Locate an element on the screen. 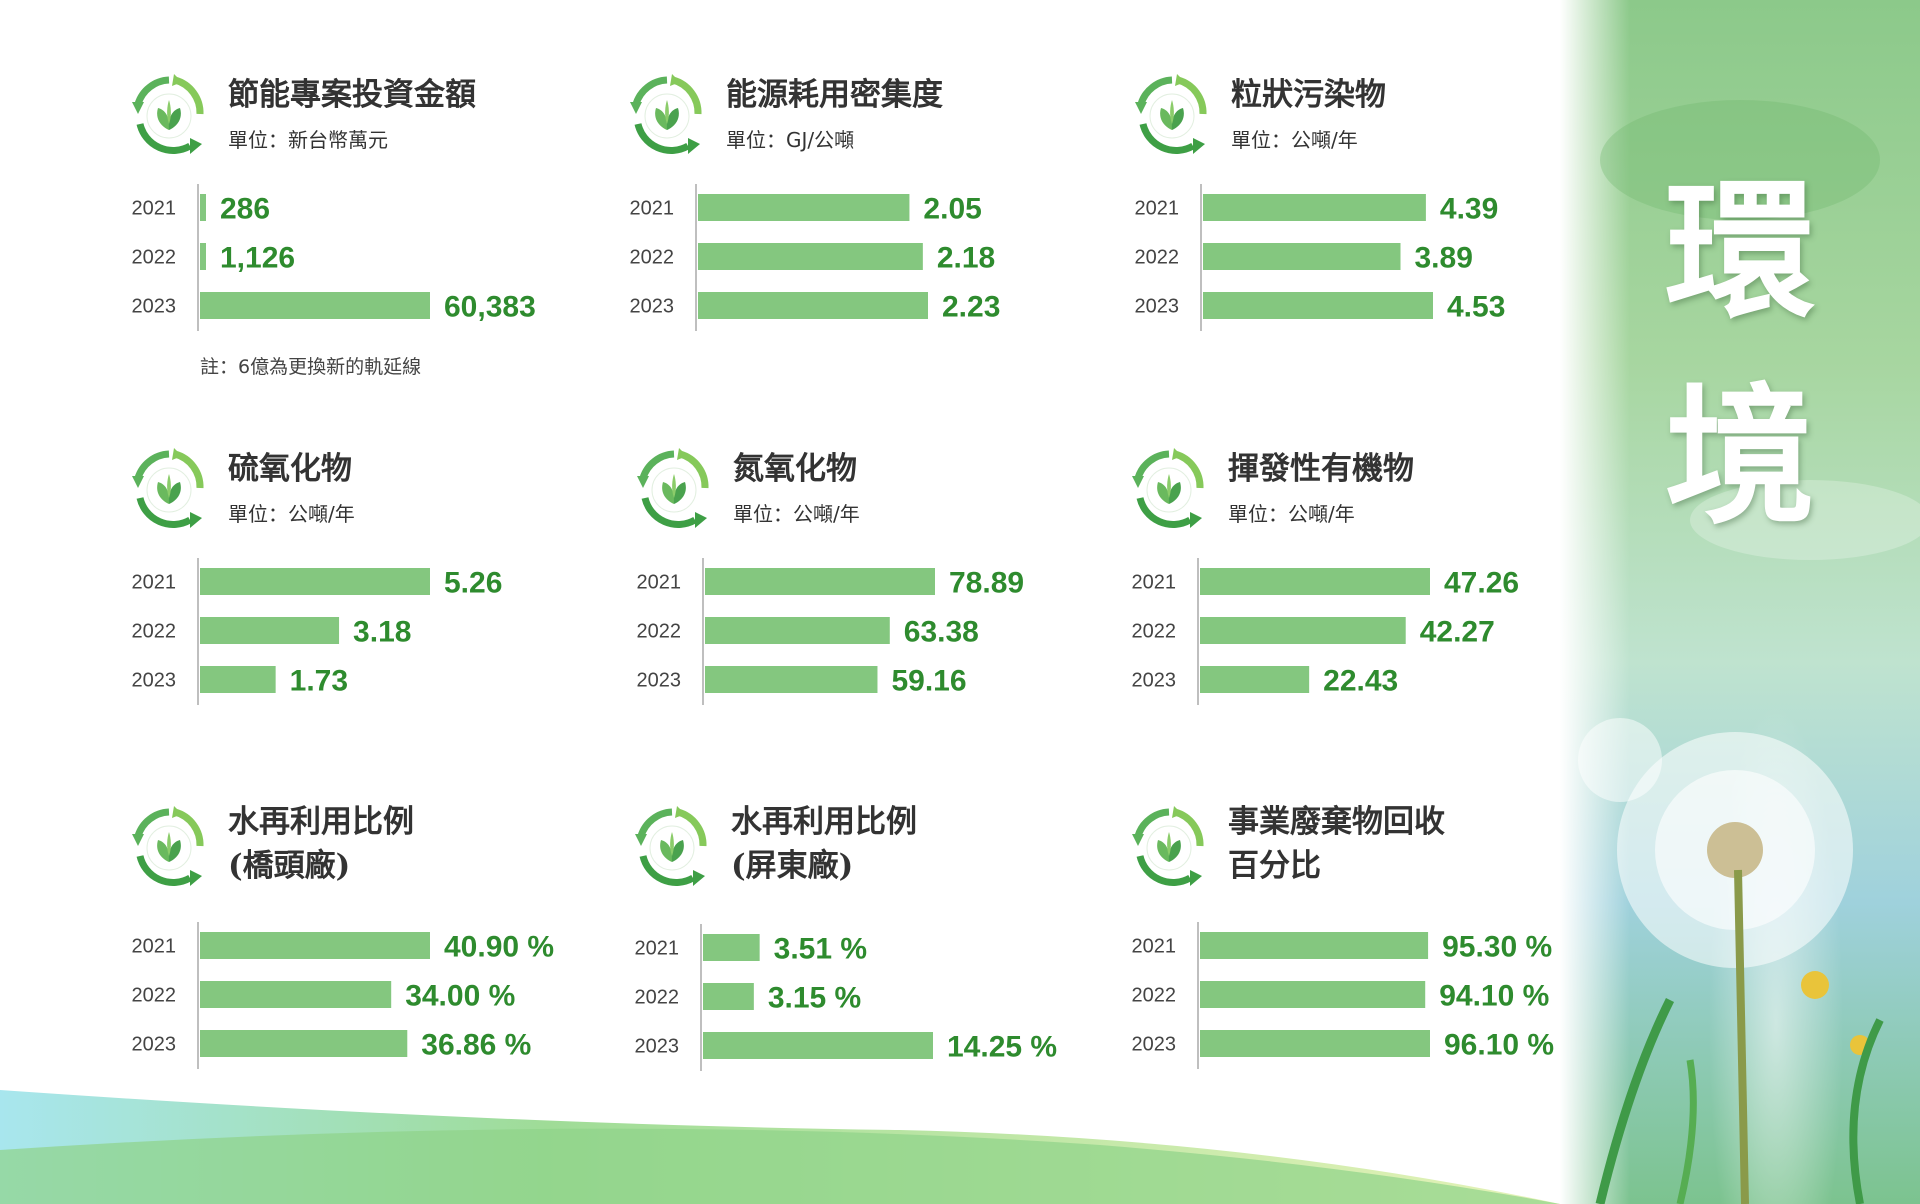  data-label: 63.38 is located at coordinates (941, 632).